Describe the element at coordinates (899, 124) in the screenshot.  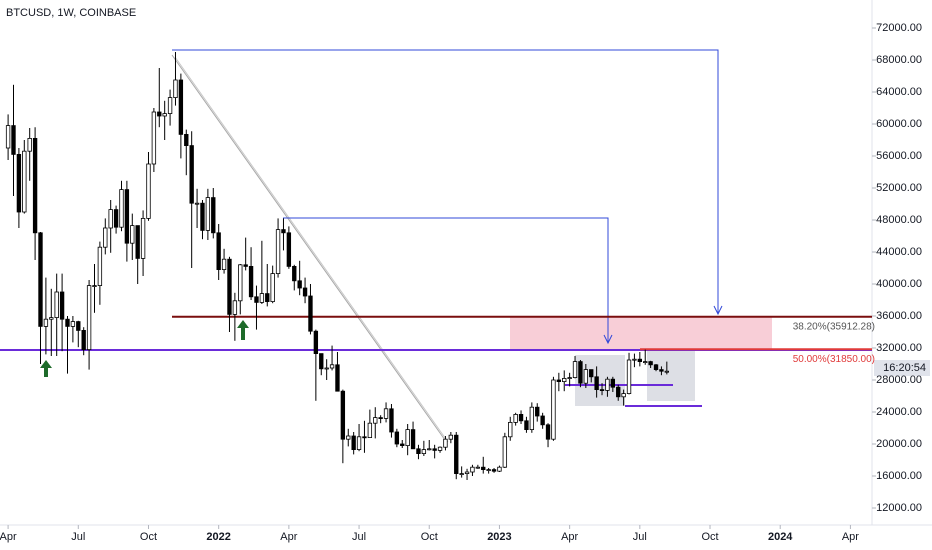
I see `y-tick-label: 60000.00` at that location.